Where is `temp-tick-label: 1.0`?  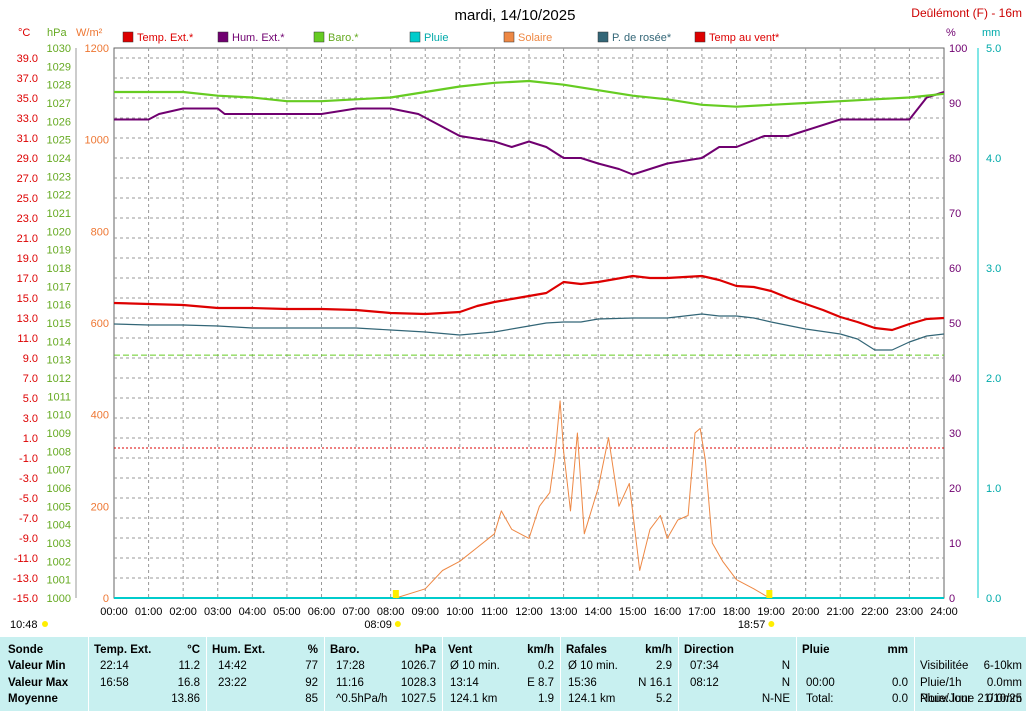 temp-tick-label: 1.0 is located at coordinates (30, 439).